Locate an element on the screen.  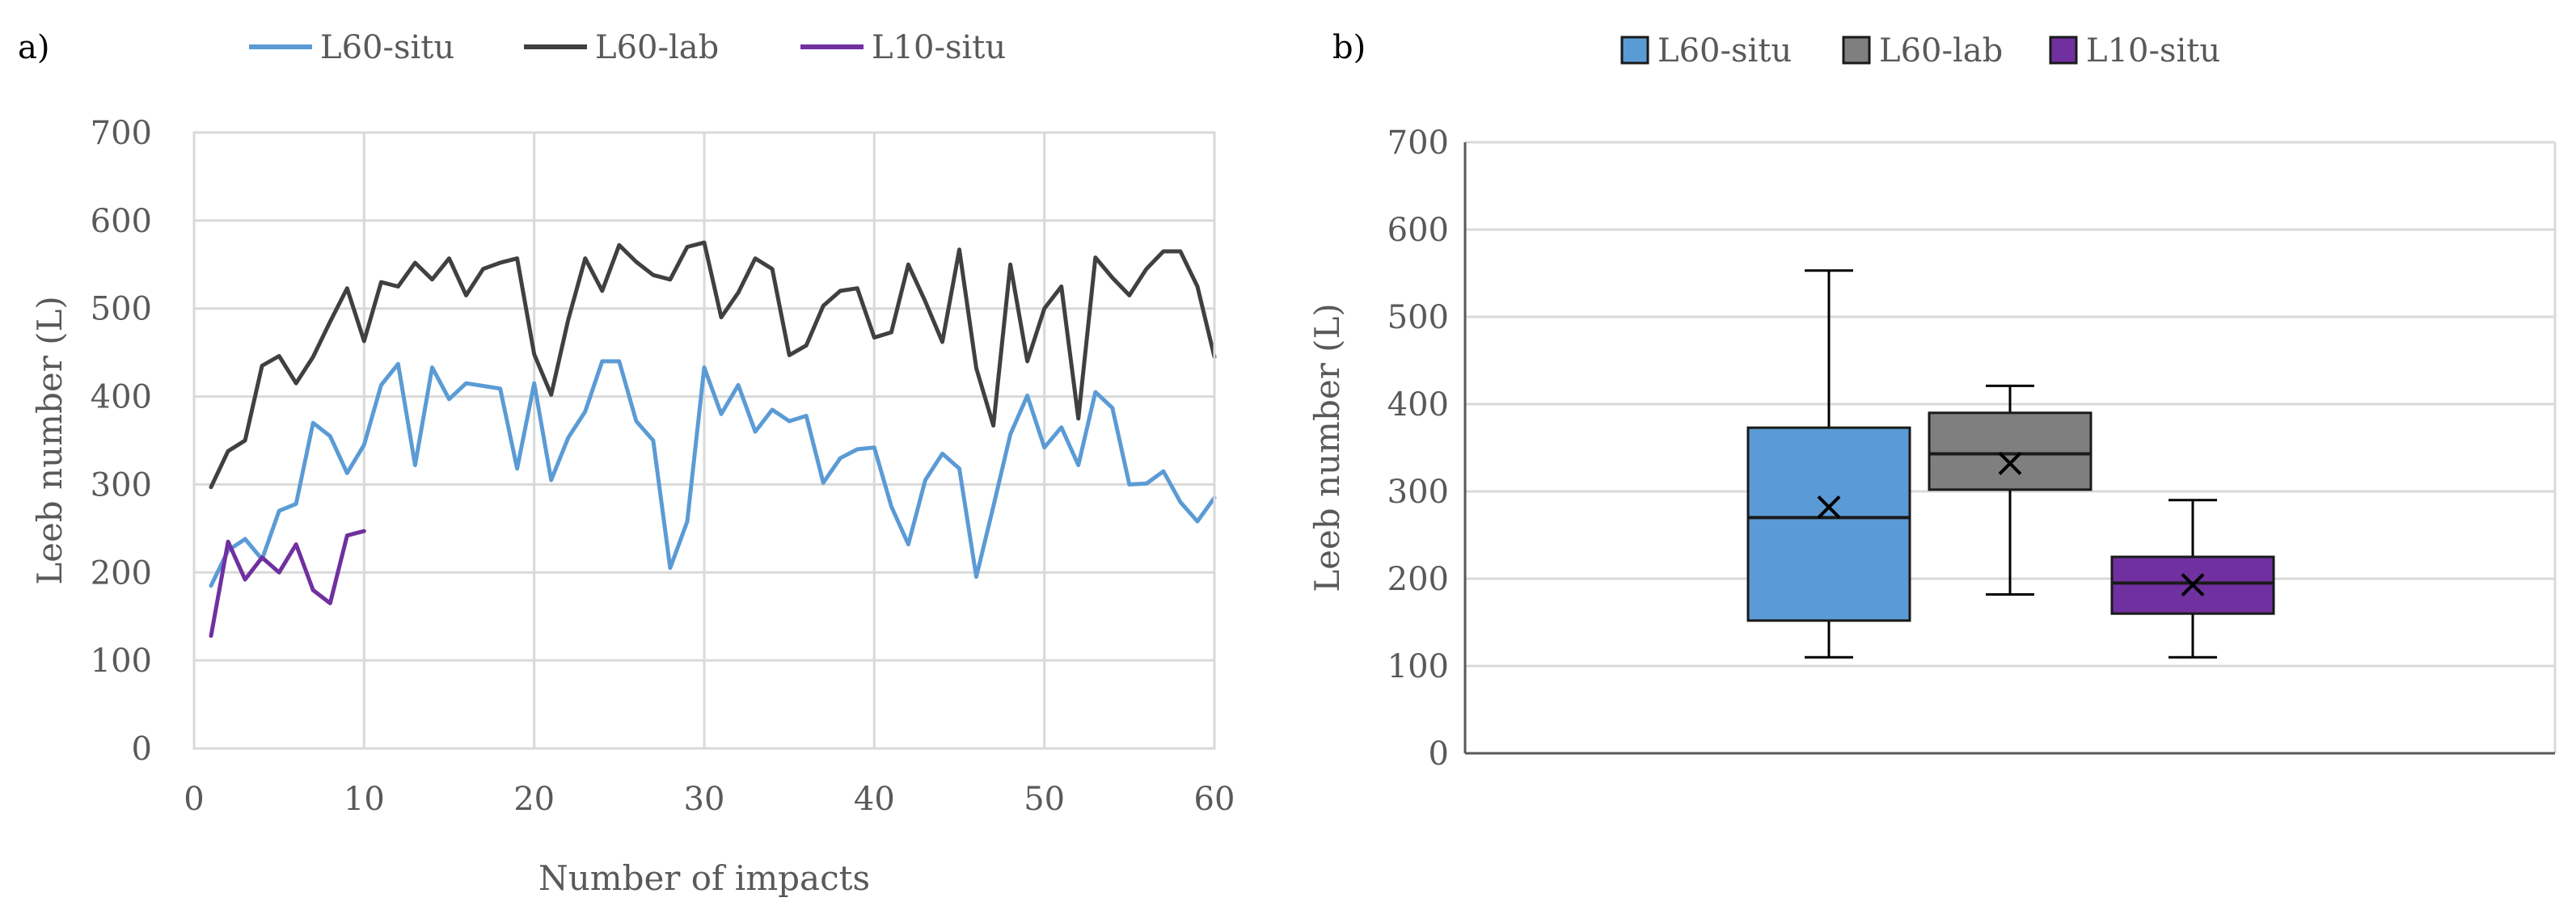
box-l60-lab is located at coordinates (2010, 490).